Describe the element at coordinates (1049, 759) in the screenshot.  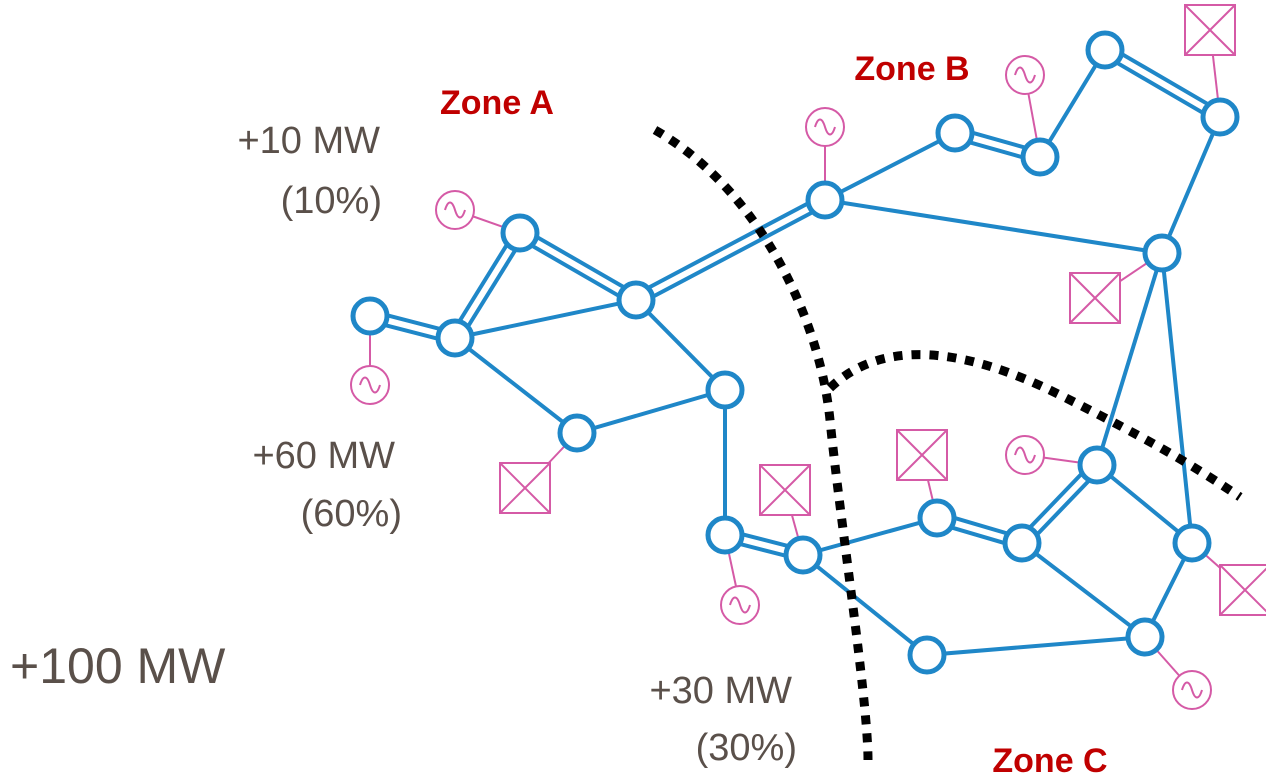
I see `zone-label: Zone C` at that location.